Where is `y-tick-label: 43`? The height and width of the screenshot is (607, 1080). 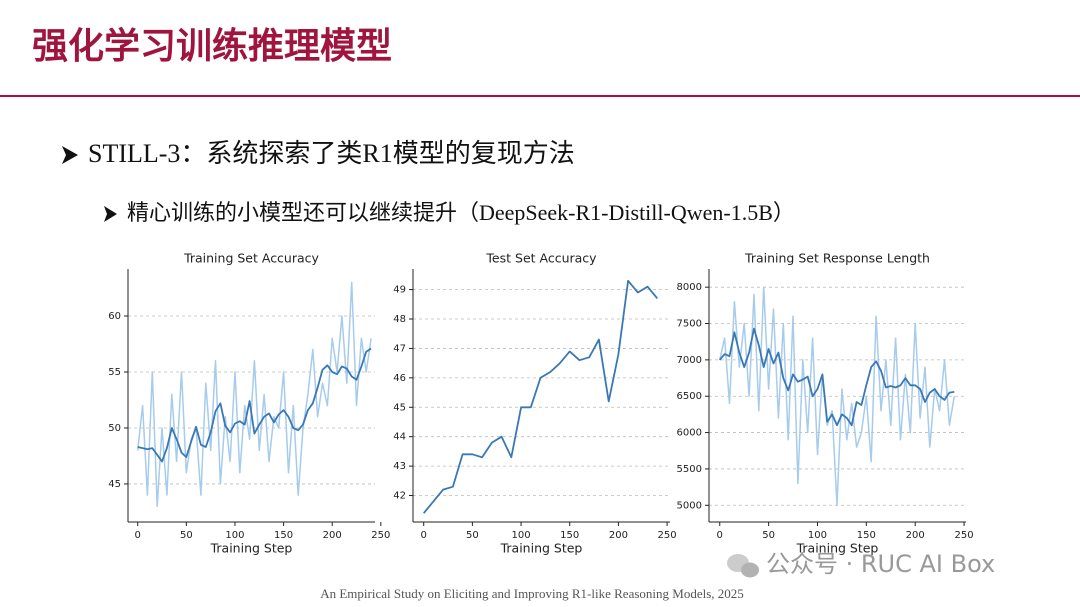
y-tick-label: 43 is located at coordinates (399, 466).